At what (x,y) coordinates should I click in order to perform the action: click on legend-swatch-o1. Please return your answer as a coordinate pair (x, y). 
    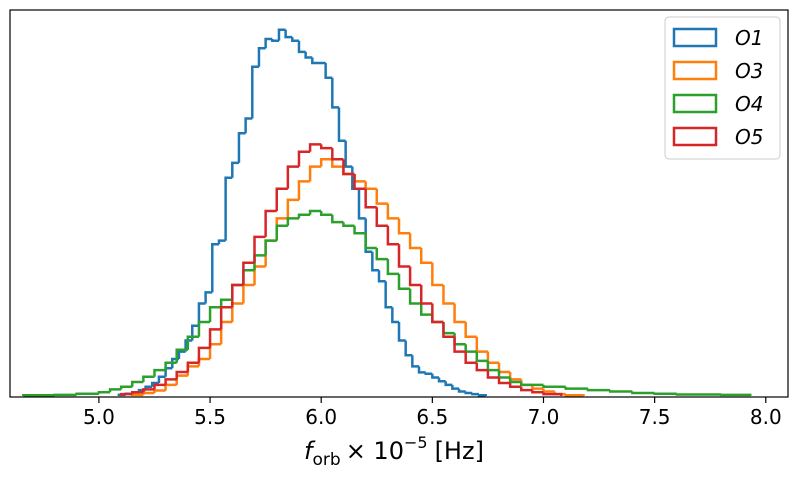
    Looking at the image, I should click on (695, 37).